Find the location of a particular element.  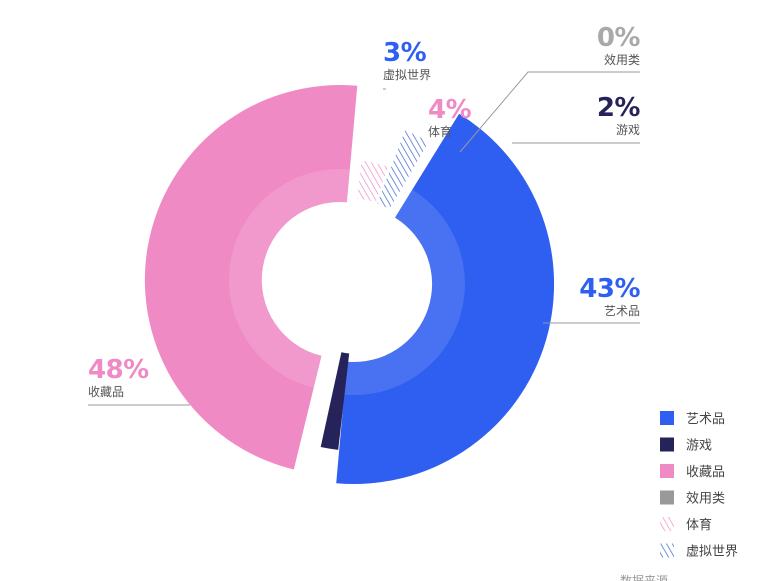

legend-swatch-art is located at coordinates (667, 418).